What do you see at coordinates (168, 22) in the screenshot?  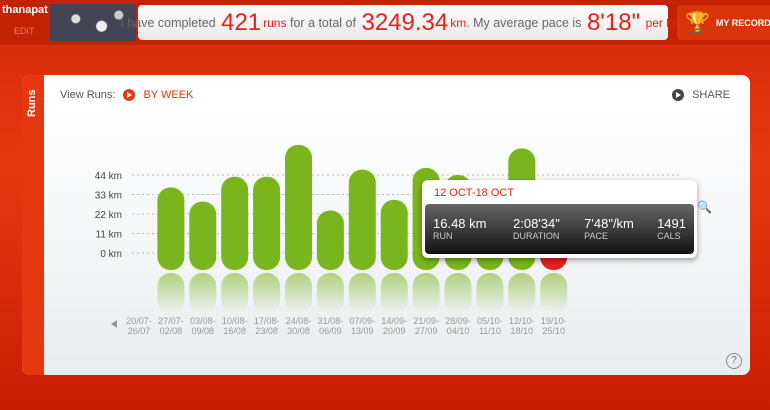 I see `stats-text: I have completed` at bounding box center [168, 22].